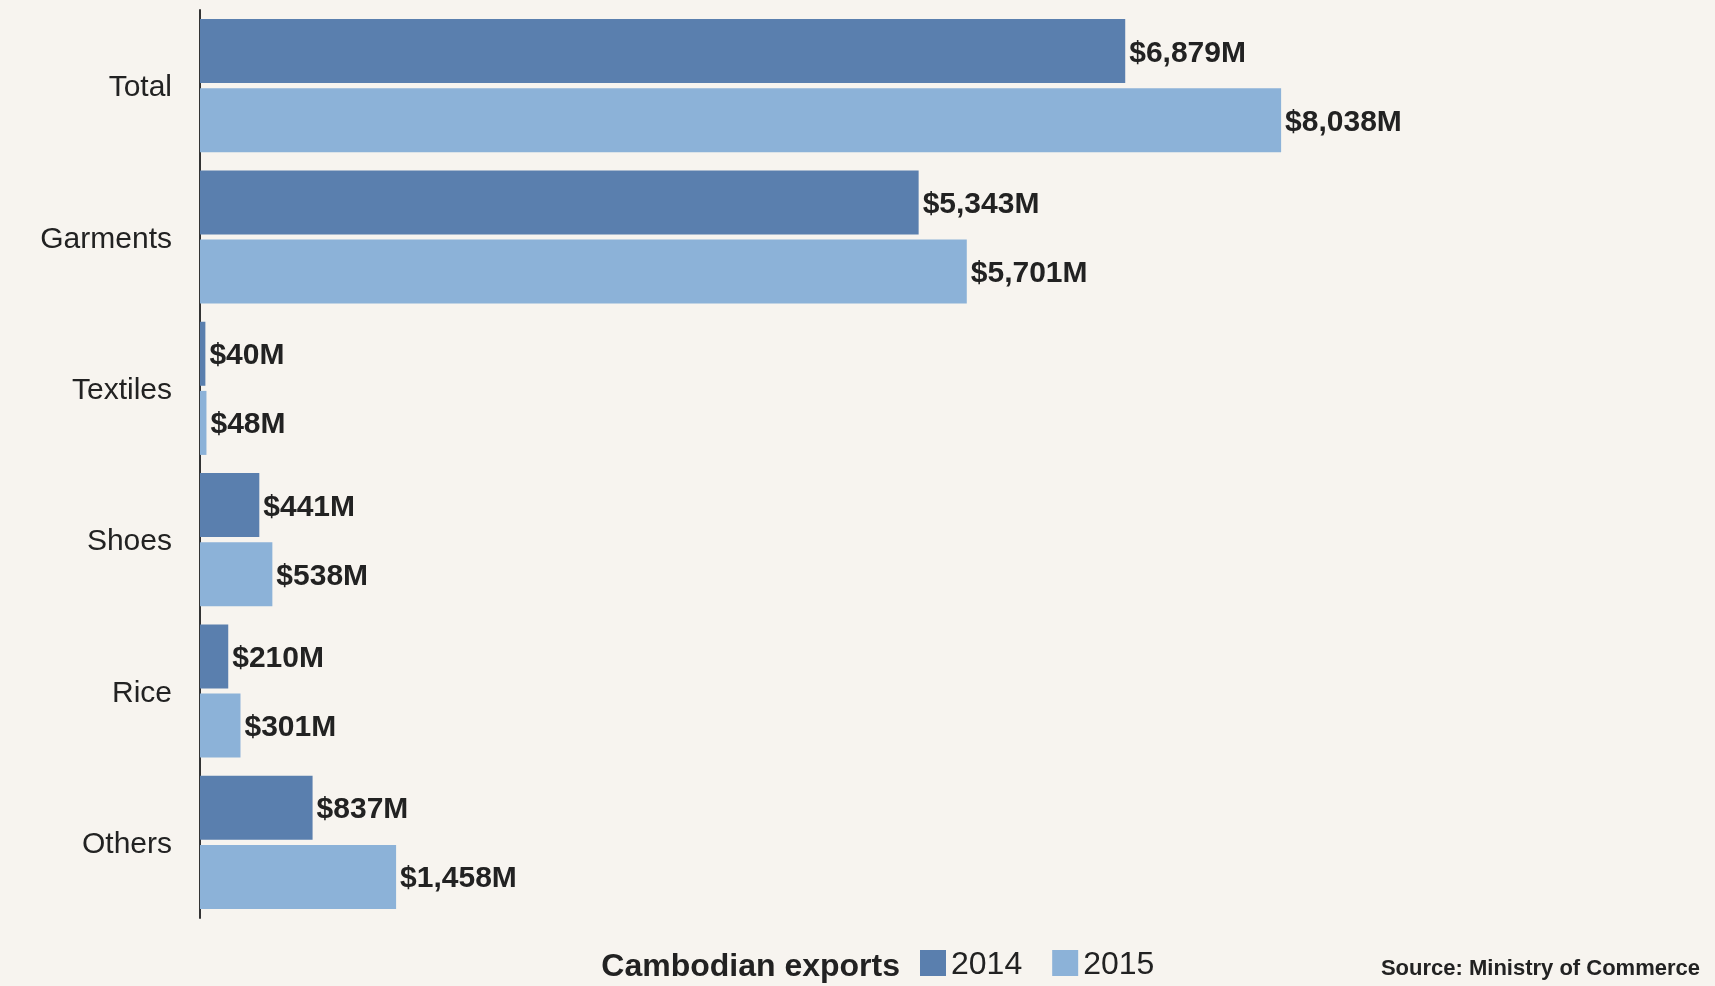  Describe the element at coordinates (248, 423) in the screenshot. I see `data-label: $48M` at that location.